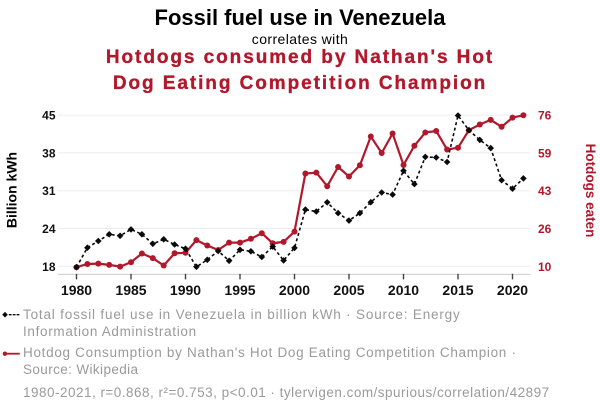 The image size is (600, 414). Describe the element at coordinates (49, 229) in the screenshot. I see `svg-text: 24` at that location.